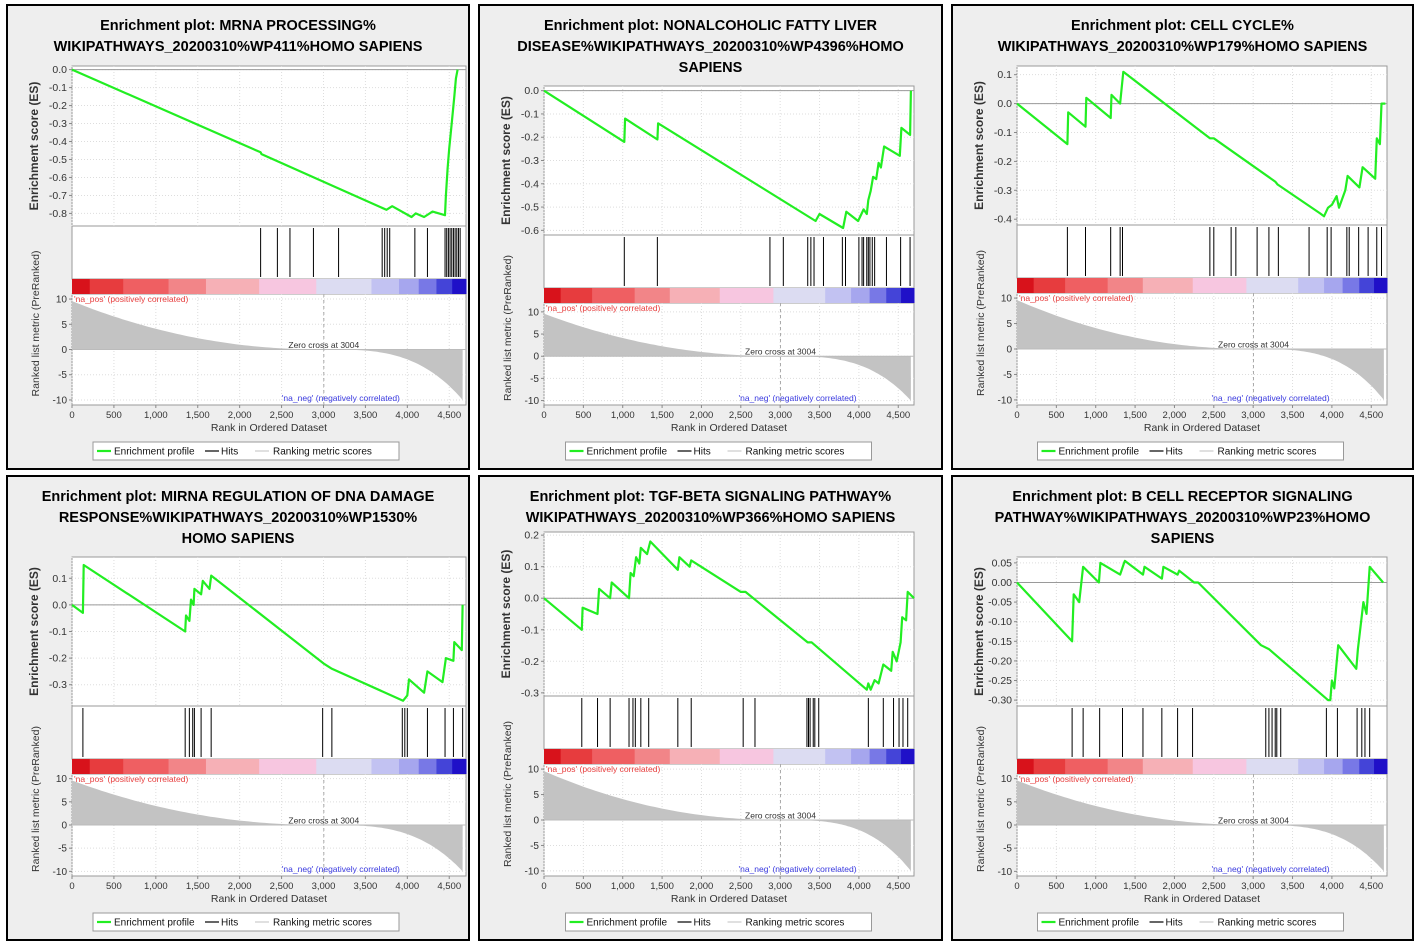  Describe the element at coordinates (1000, 701) in the screenshot. I see `es-tick-label: -0.30` at that location.